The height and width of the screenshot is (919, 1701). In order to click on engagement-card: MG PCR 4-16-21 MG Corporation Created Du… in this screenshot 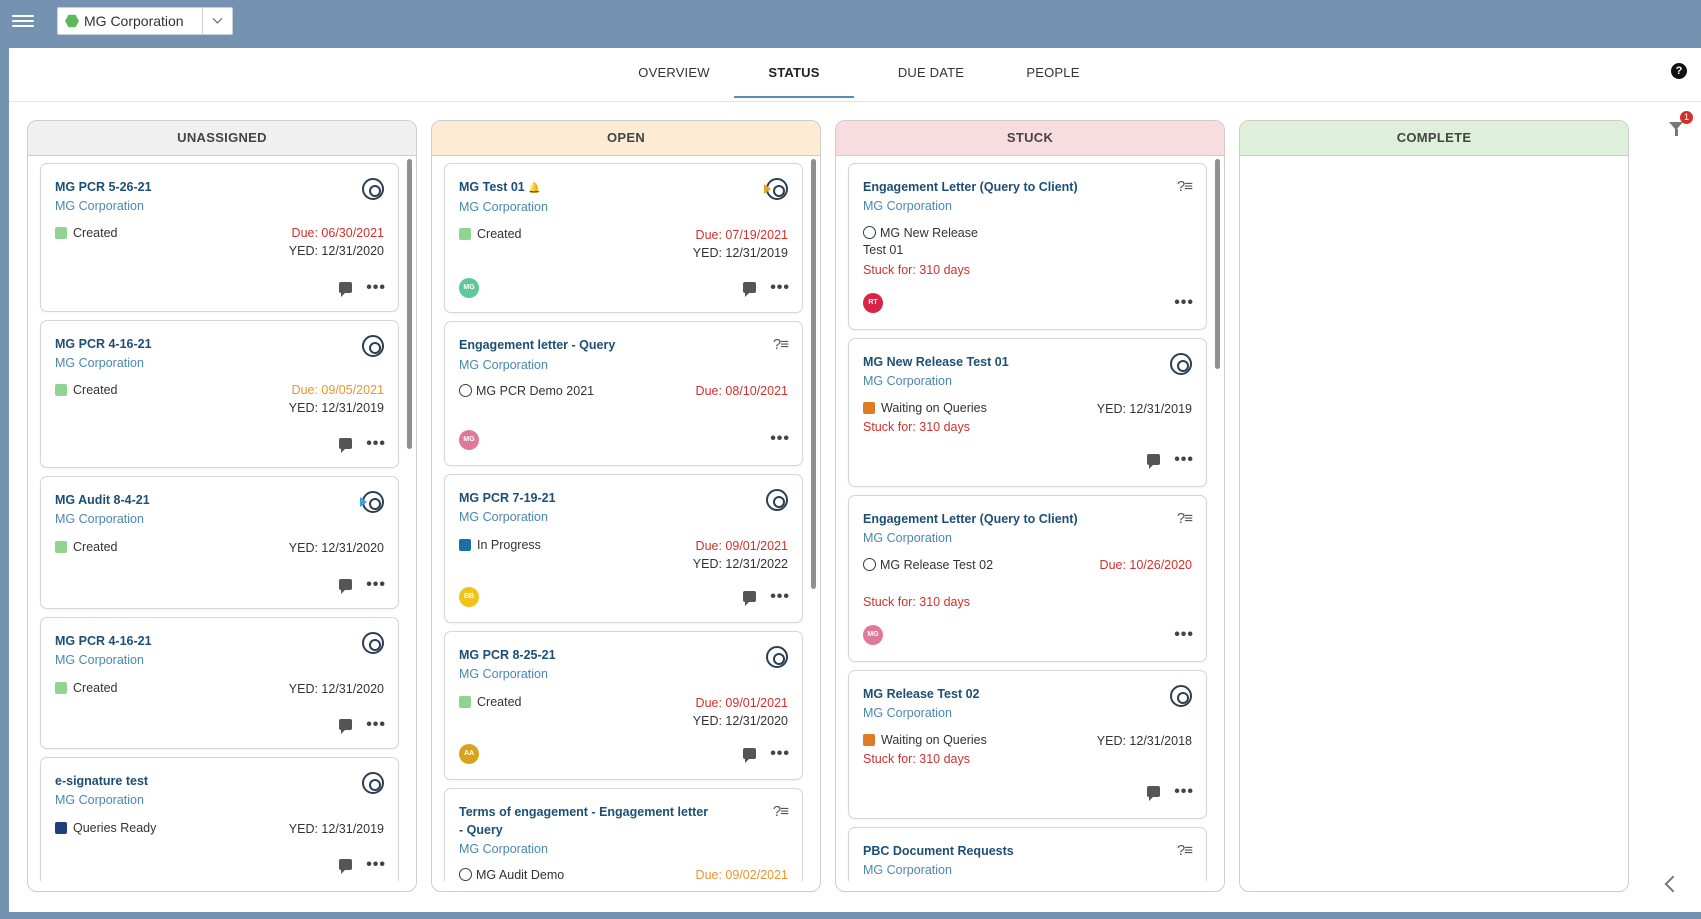, I will do `click(219, 394)`.